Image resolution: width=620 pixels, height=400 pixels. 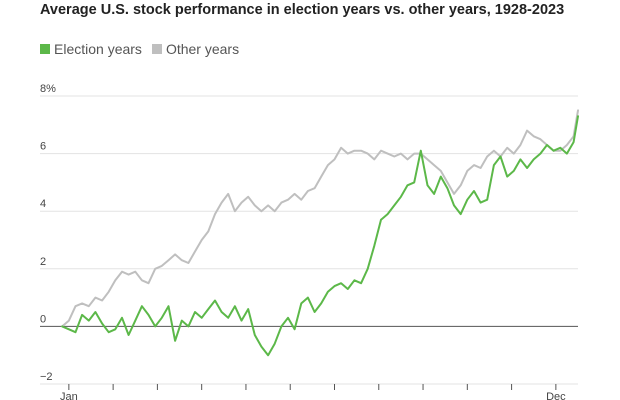 What do you see at coordinates (156, 49) in the screenshot?
I see `legend-swatch-other` at bounding box center [156, 49].